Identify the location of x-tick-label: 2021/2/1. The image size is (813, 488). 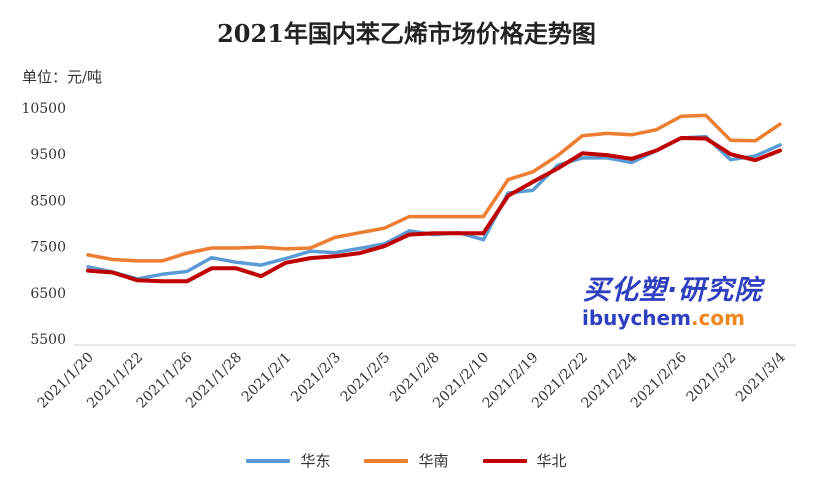
(267, 378).